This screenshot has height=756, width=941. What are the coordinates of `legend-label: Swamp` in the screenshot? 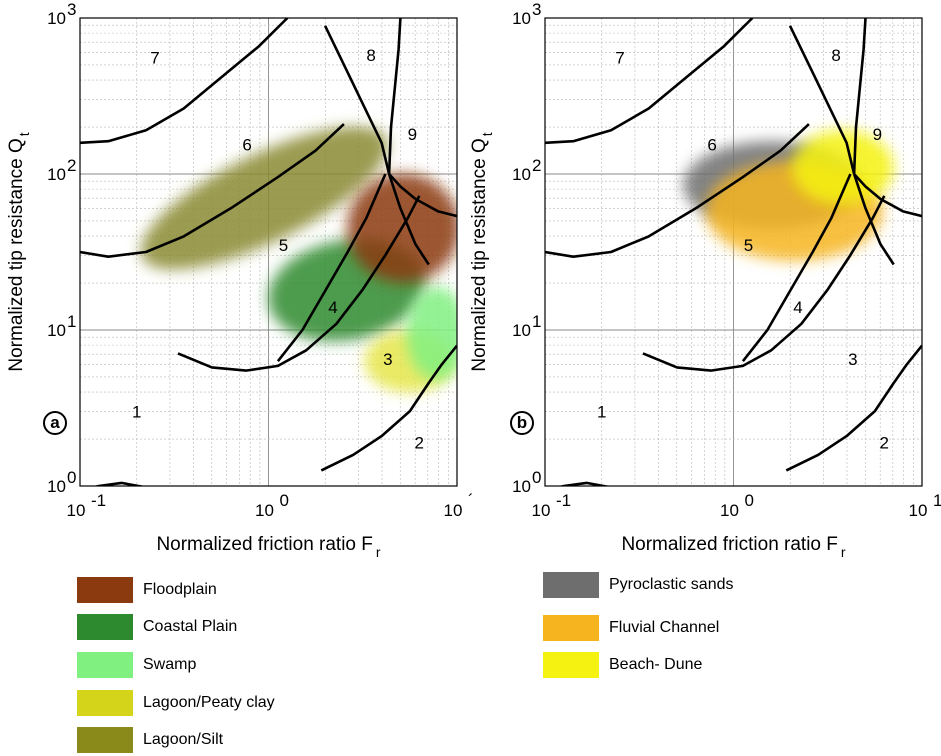 It's located at (170, 664).